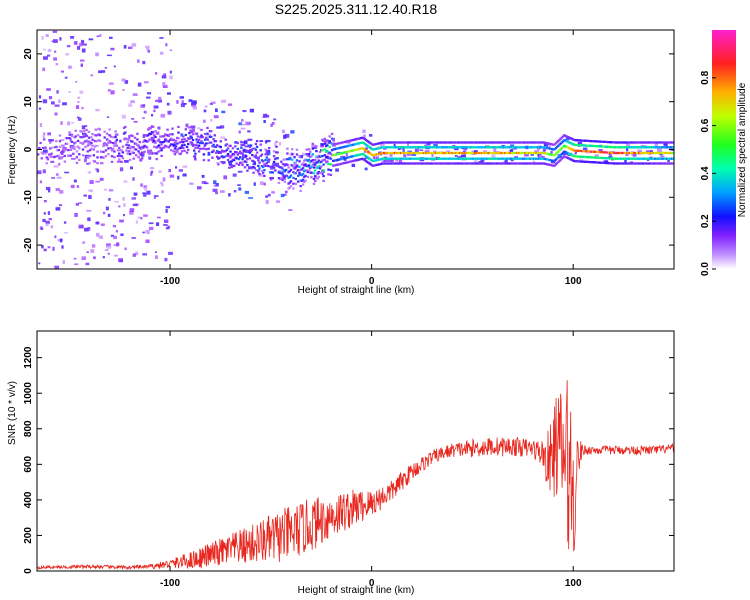  What do you see at coordinates (705, 125) in the screenshot?
I see `colorbar-tick-label: 0.6` at bounding box center [705, 125].